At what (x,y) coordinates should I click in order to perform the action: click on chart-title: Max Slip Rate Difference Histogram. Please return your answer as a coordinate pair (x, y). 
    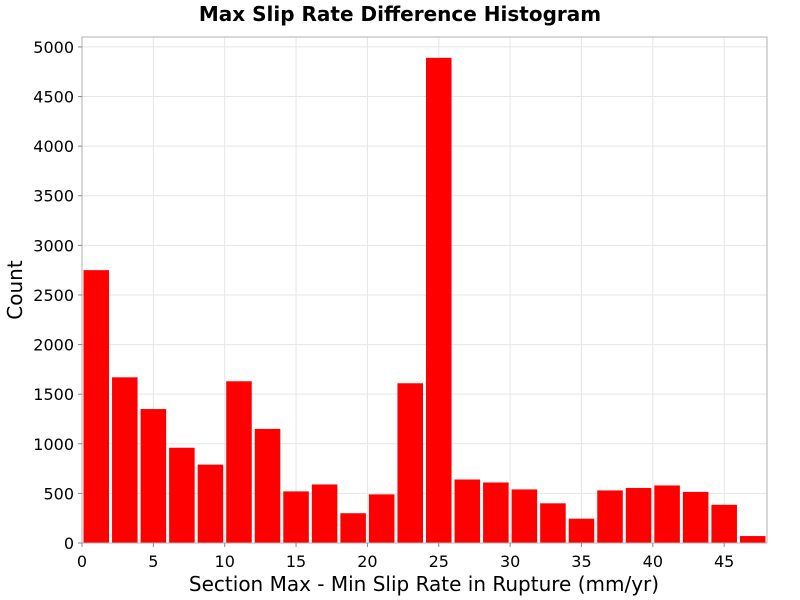
    Looking at the image, I should click on (400, 14).